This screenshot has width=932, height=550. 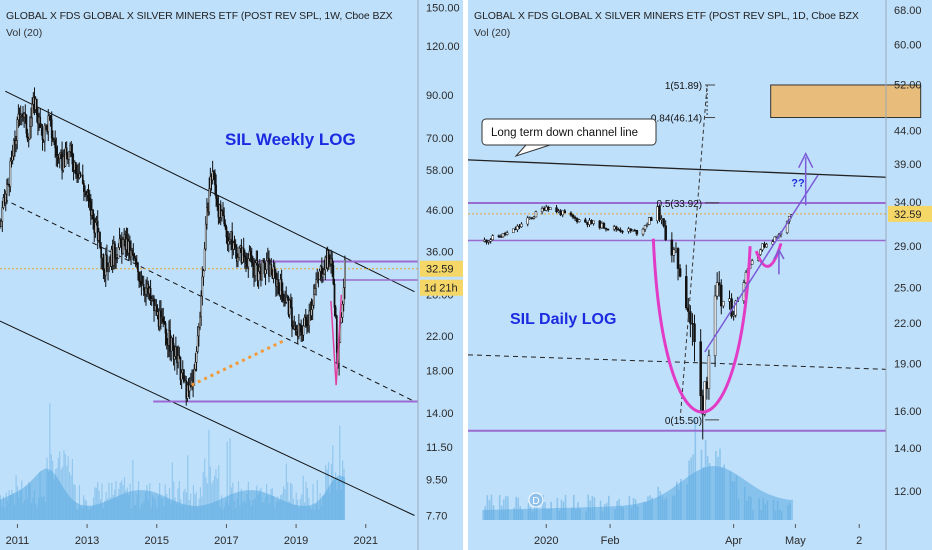 I want to click on price-tick-label: 36.00, so click(x=440, y=253).